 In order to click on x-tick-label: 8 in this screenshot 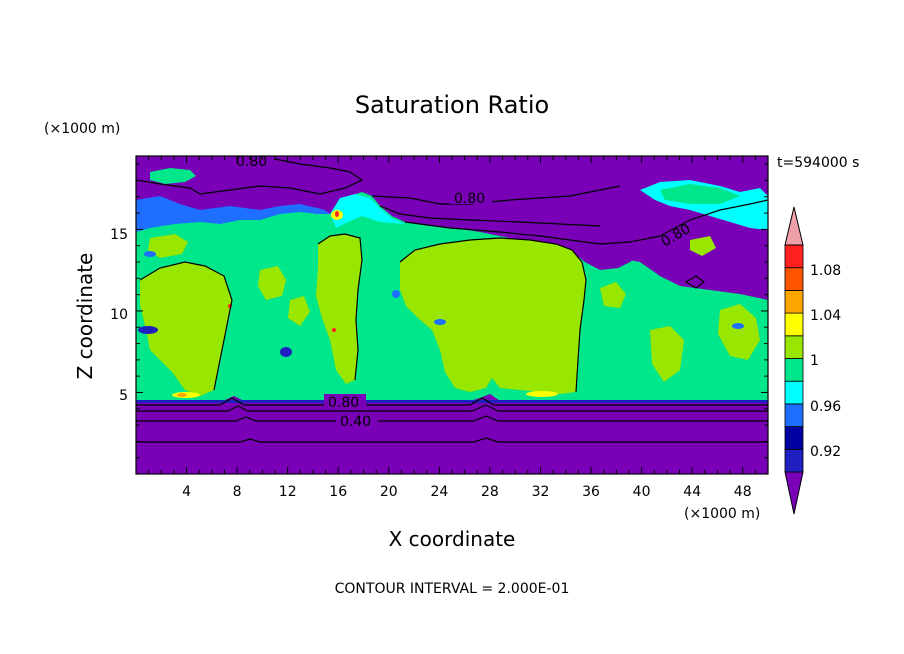, I will do `click(237, 492)`.